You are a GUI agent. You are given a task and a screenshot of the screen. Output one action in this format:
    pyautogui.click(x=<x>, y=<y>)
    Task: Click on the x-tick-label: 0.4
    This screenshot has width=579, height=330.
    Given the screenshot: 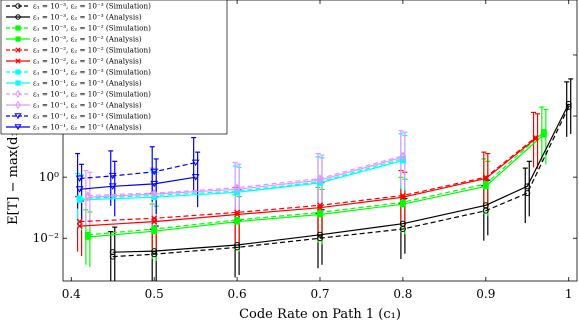 What is the action you would take?
    pyautogui.click(x=71, y=294)
    